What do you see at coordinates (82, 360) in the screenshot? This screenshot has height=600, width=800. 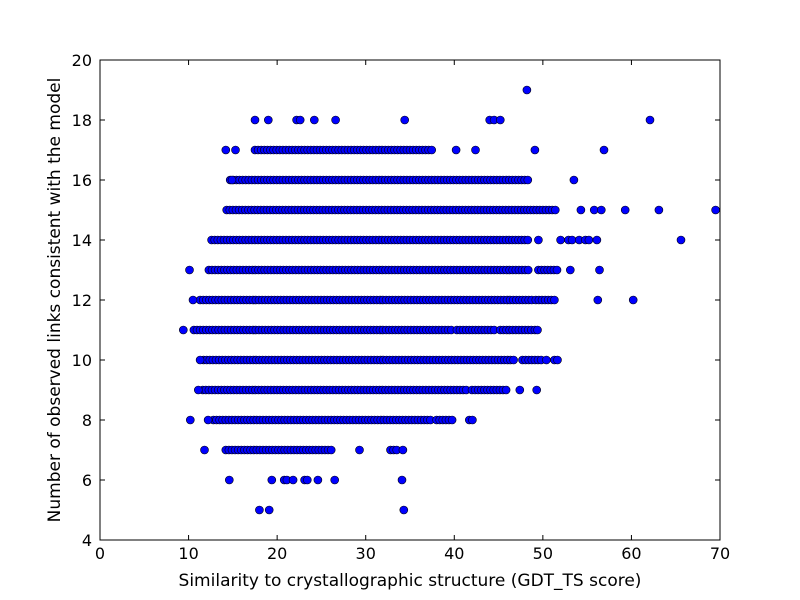 I see `y-tick-label: 10` at bounding box center [82, 360].